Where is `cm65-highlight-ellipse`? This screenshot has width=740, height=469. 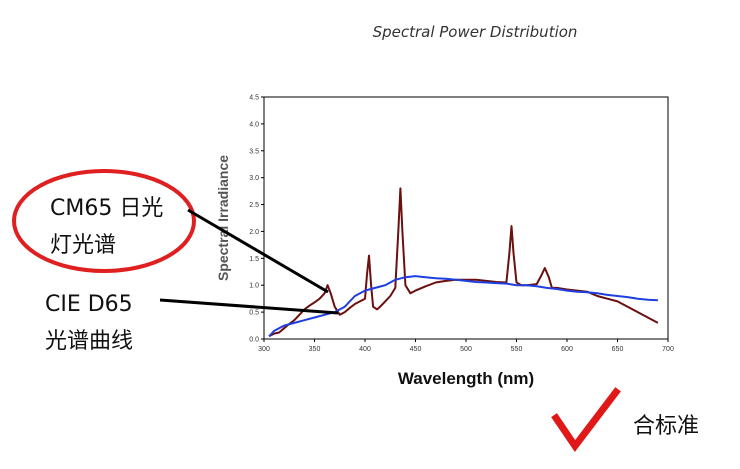
cm65-highlight-ellipse is located at coordinates (104, 221).